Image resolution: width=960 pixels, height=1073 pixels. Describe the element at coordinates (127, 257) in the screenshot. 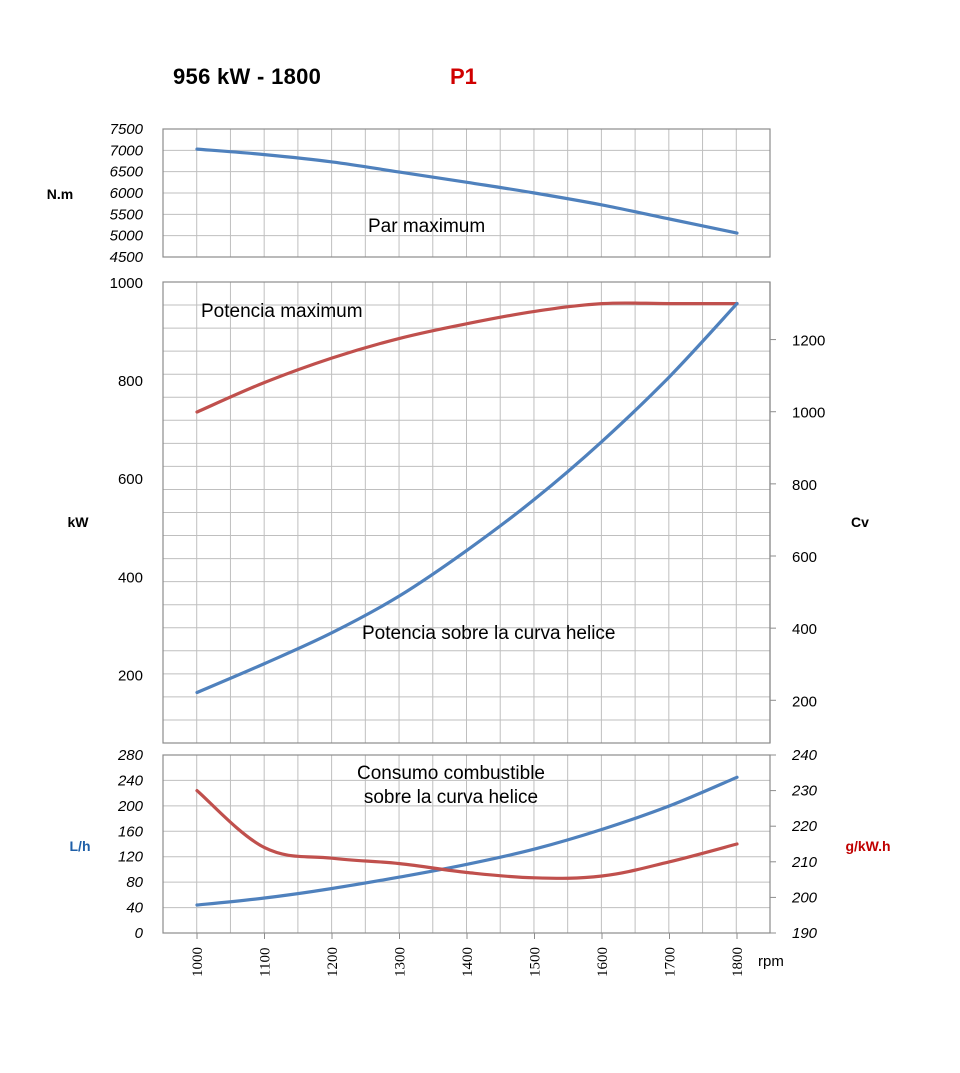

I see `torque-y-tick: 4500` at that location.